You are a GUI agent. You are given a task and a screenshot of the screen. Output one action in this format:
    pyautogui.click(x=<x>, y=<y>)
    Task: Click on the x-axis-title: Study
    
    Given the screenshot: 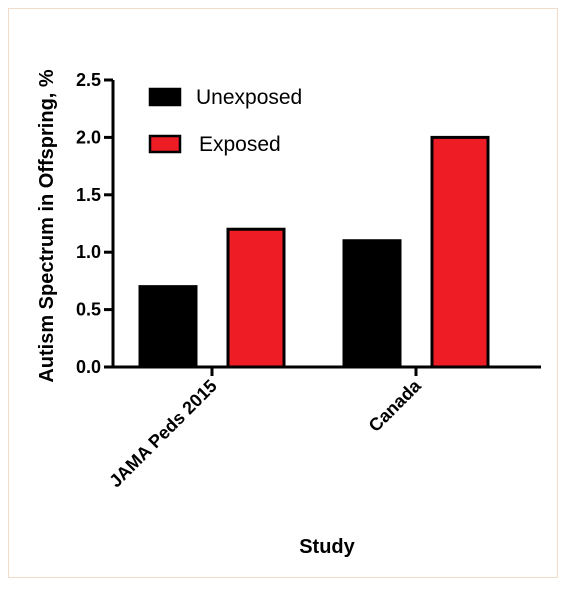 What is the action you would take?
    pyautogui.click(x=327, y=547)
    